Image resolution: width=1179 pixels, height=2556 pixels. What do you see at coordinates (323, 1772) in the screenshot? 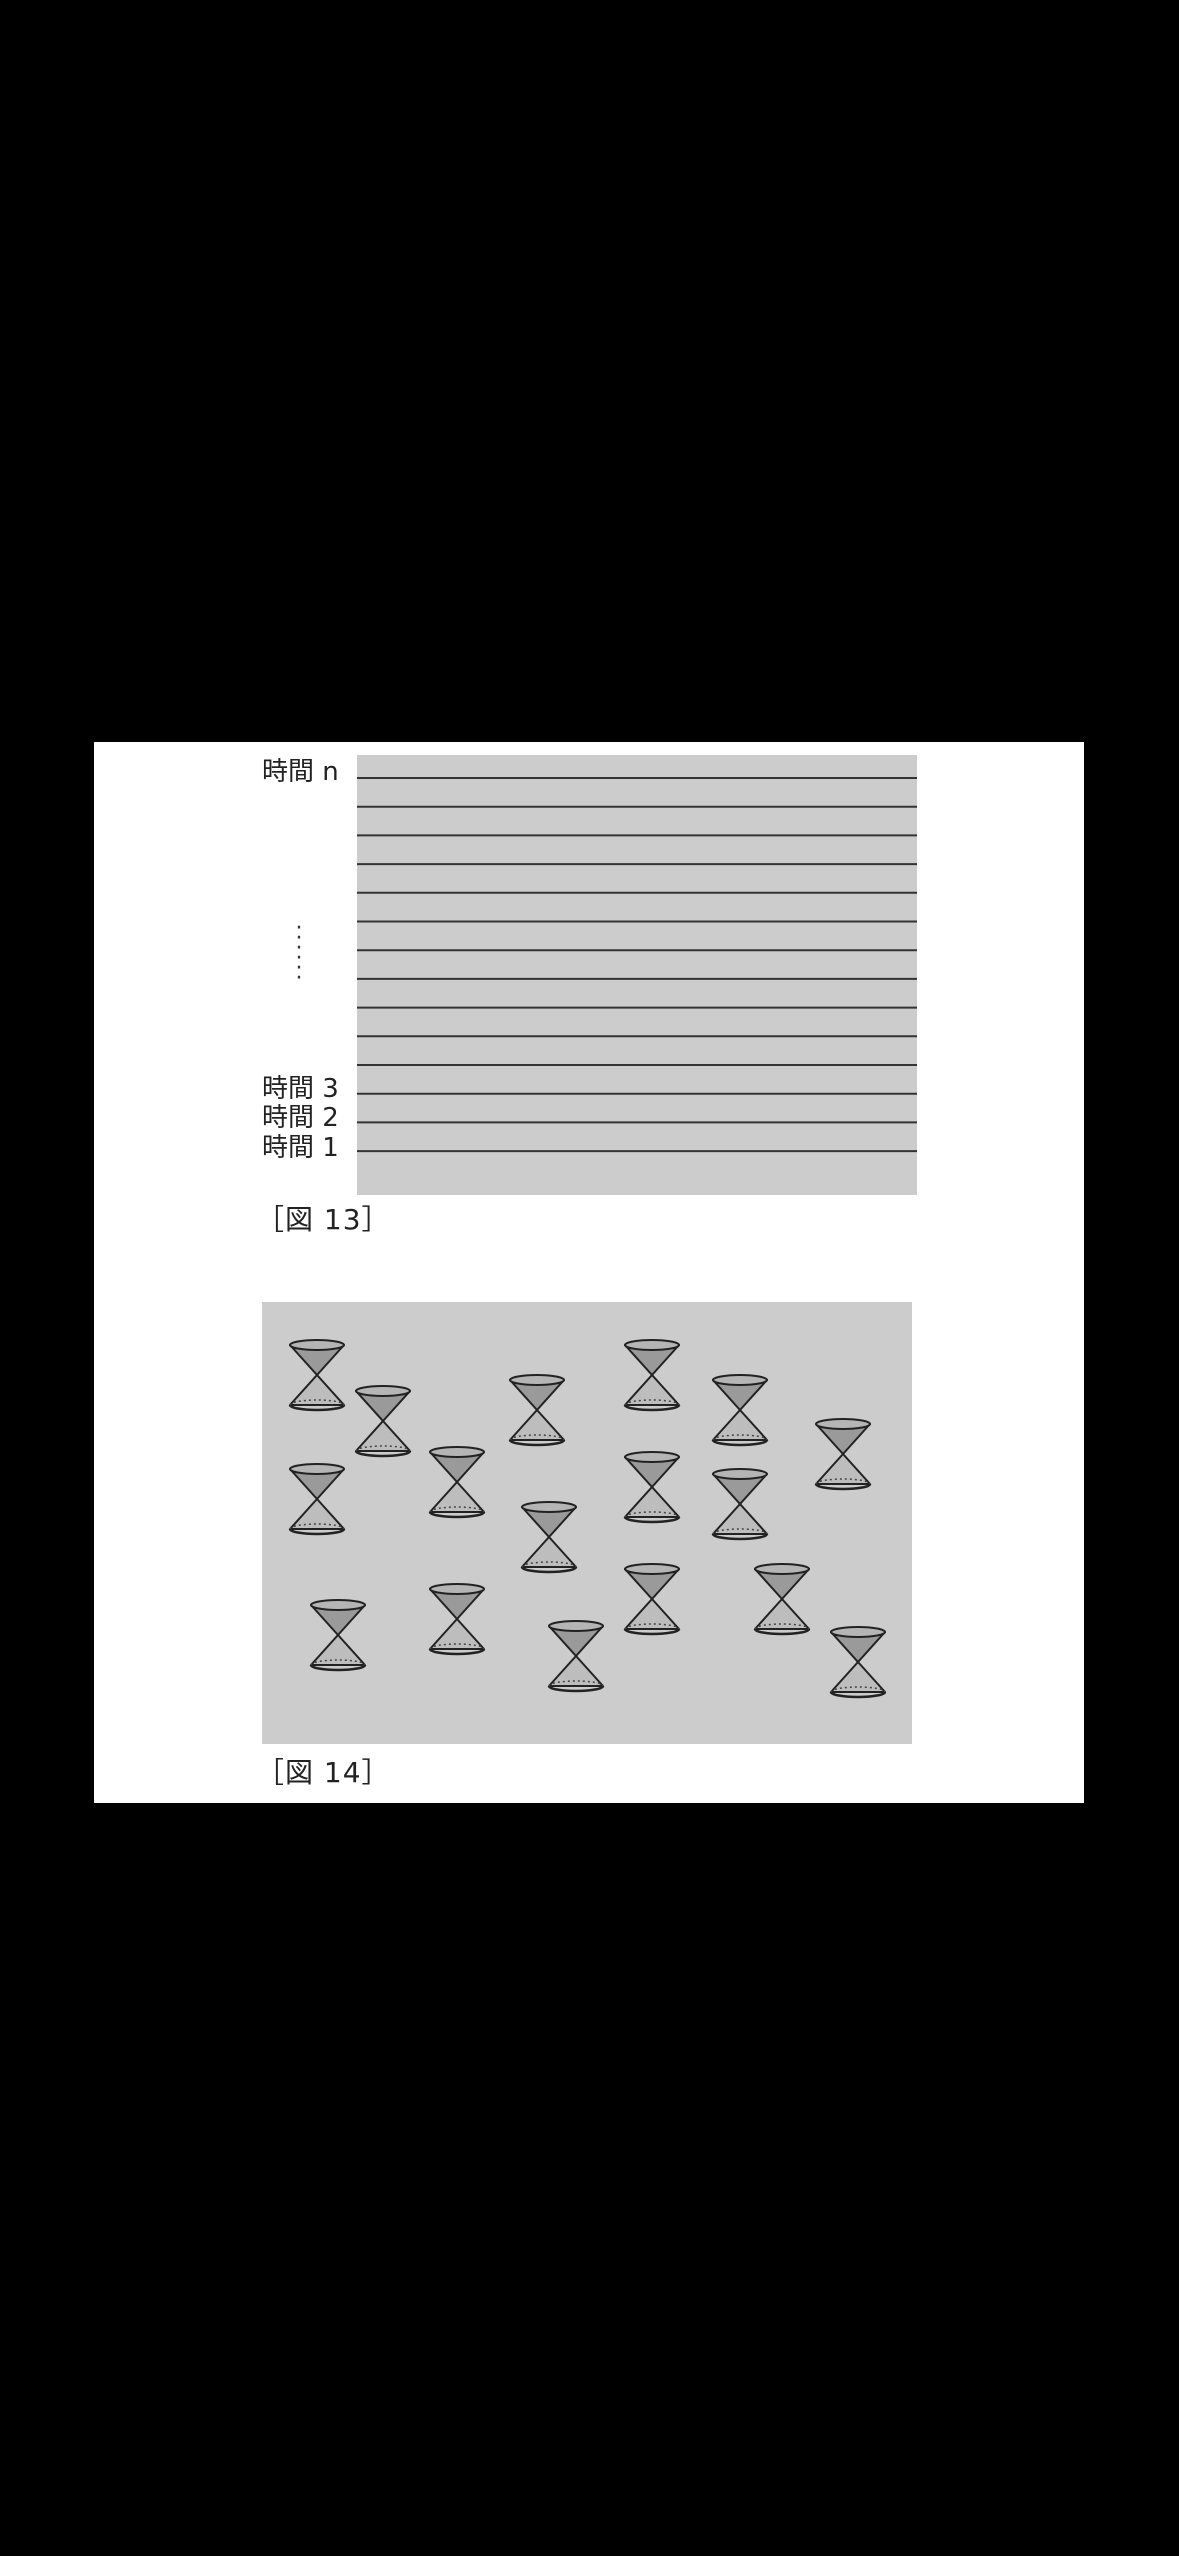
I see `figure-14-caption: ［図 14］` at bounding box center [323, 1772].